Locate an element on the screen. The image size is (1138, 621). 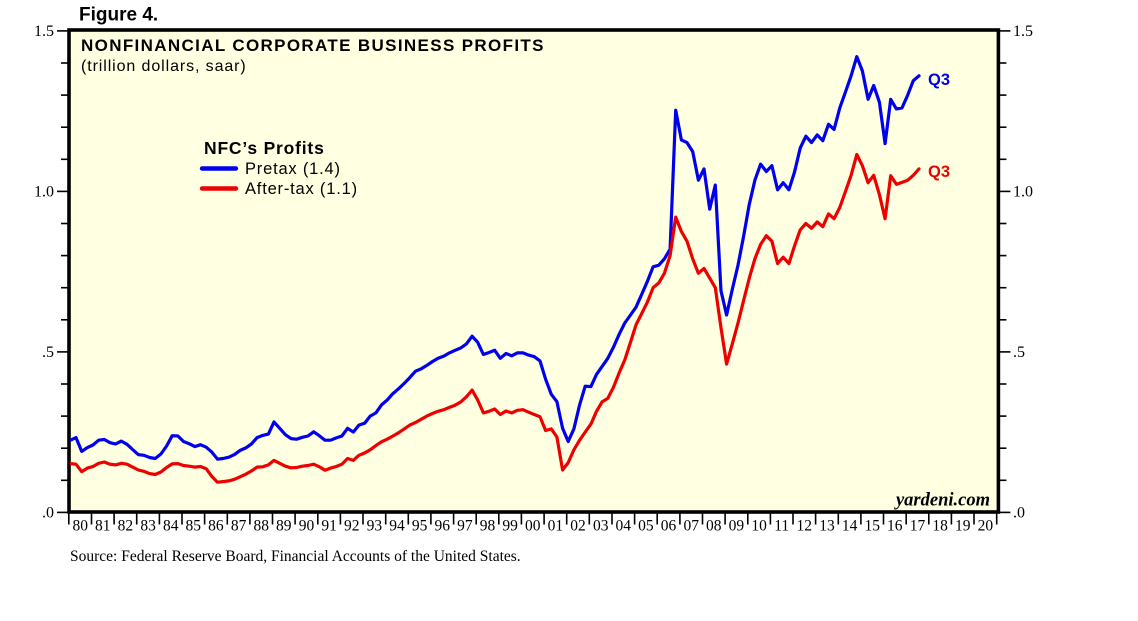
svg-text: NFC’s Profits is located at coordinates (264, 148).